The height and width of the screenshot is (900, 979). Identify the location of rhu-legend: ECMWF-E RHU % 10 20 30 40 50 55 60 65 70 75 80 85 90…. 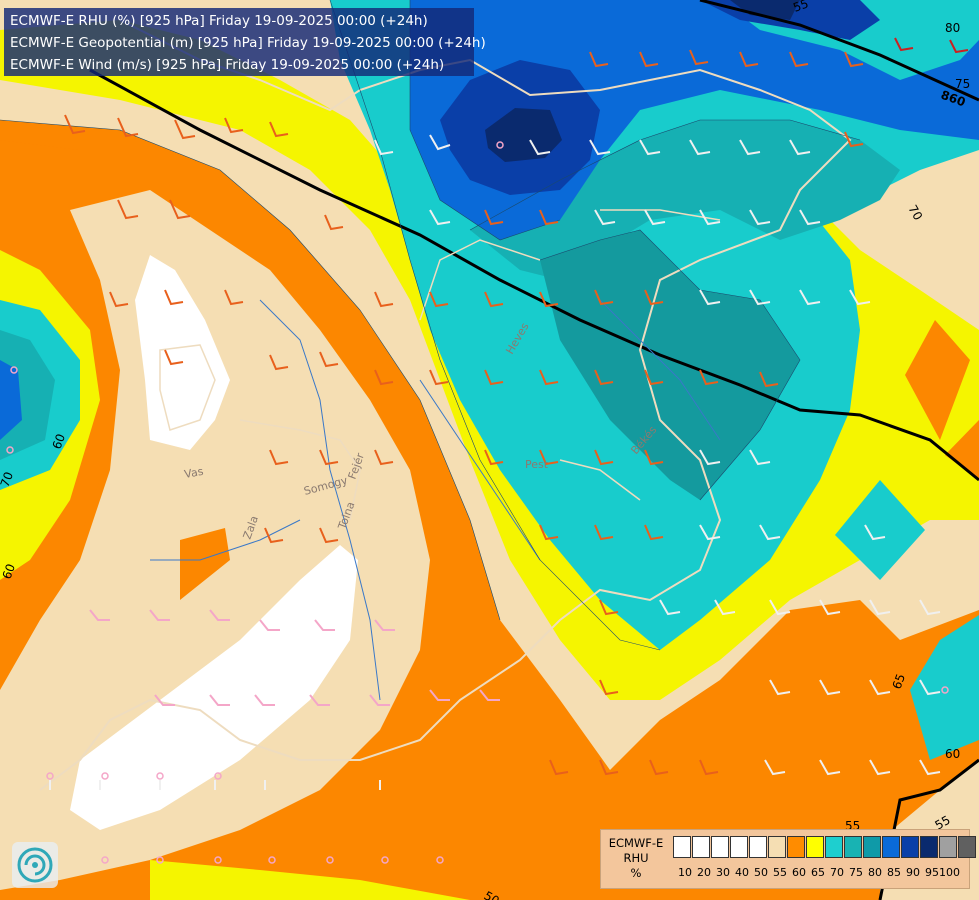
(788, 859).